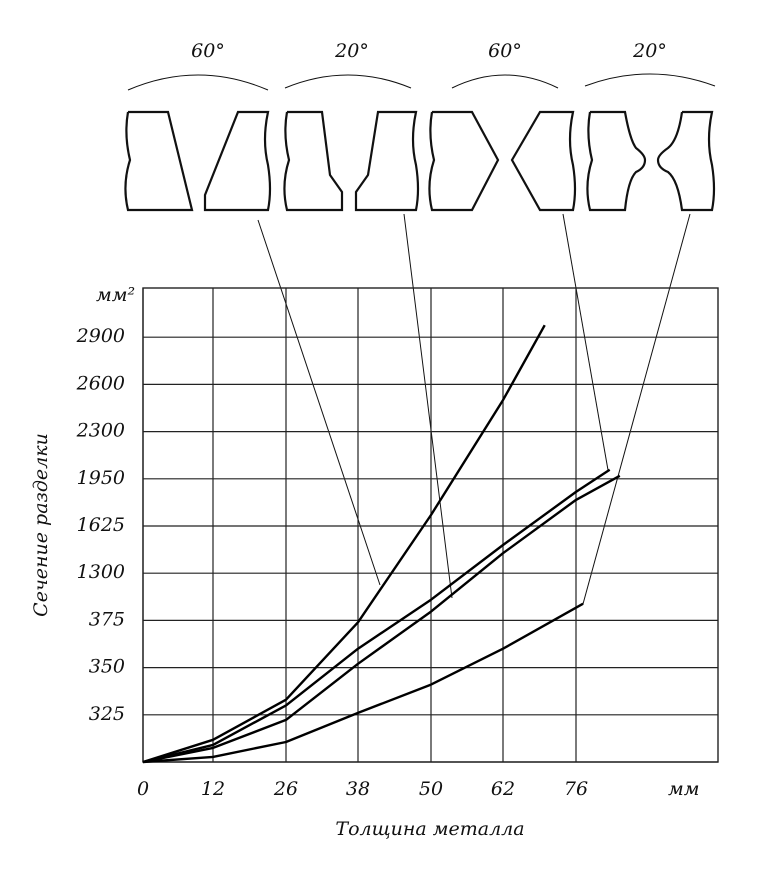 This screenshot has height=874, width=761. I want to click on y-tick-label: 2900, so click(100, 336).